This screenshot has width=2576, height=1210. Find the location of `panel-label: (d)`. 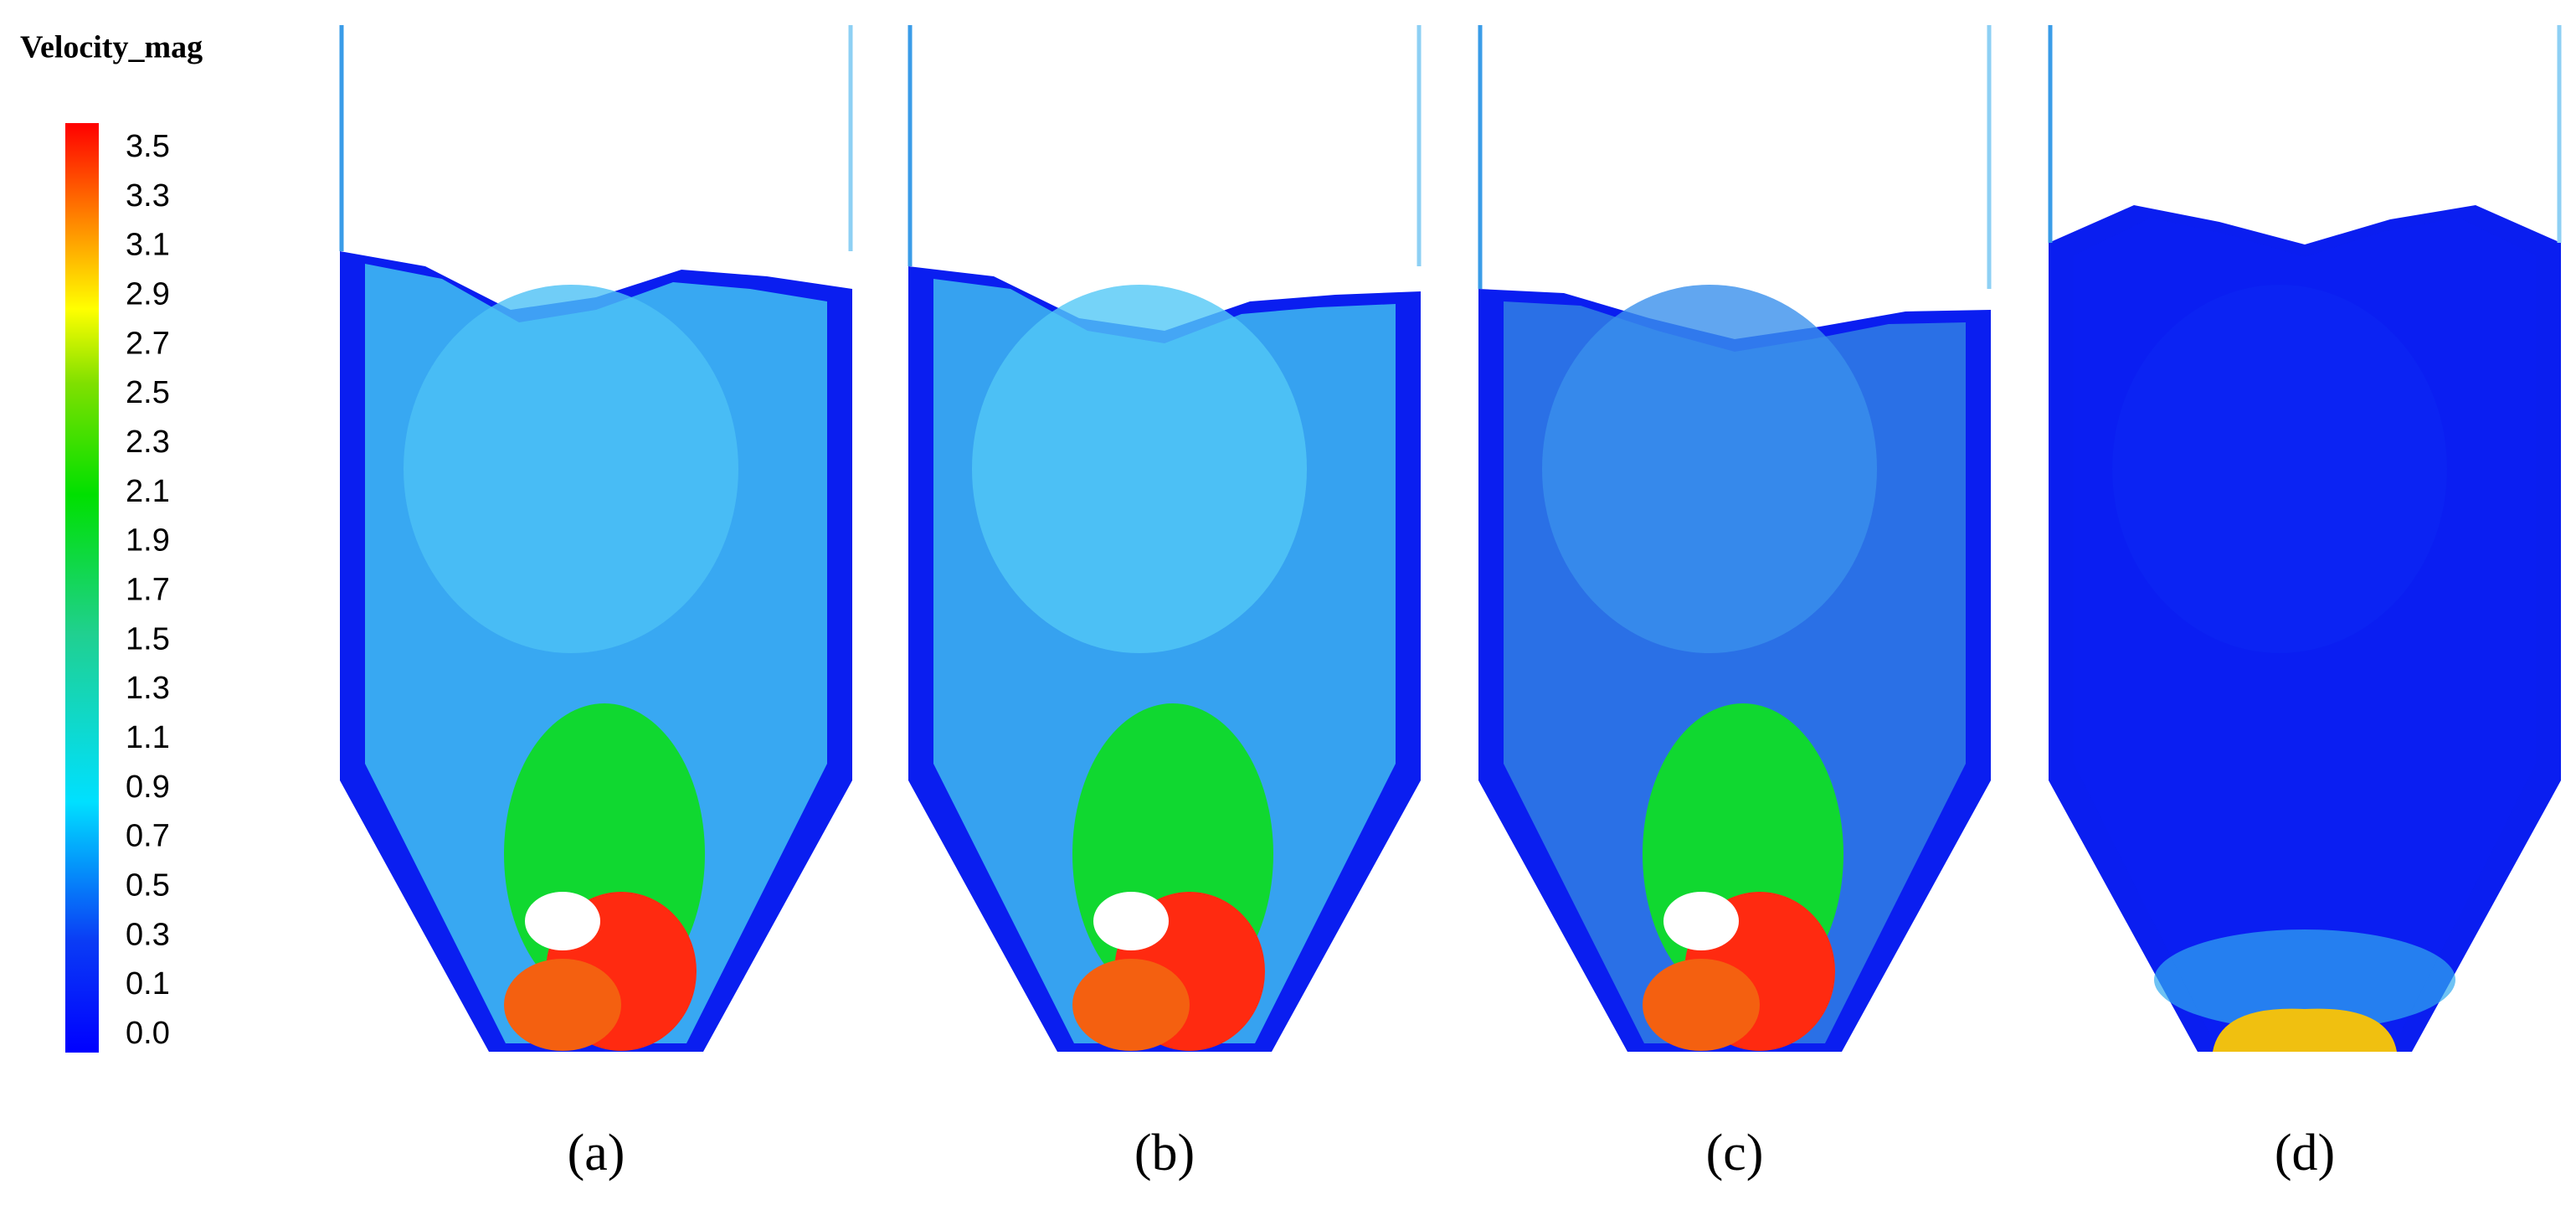

panel-label: (d) is located at coordinates (2305, 1153).